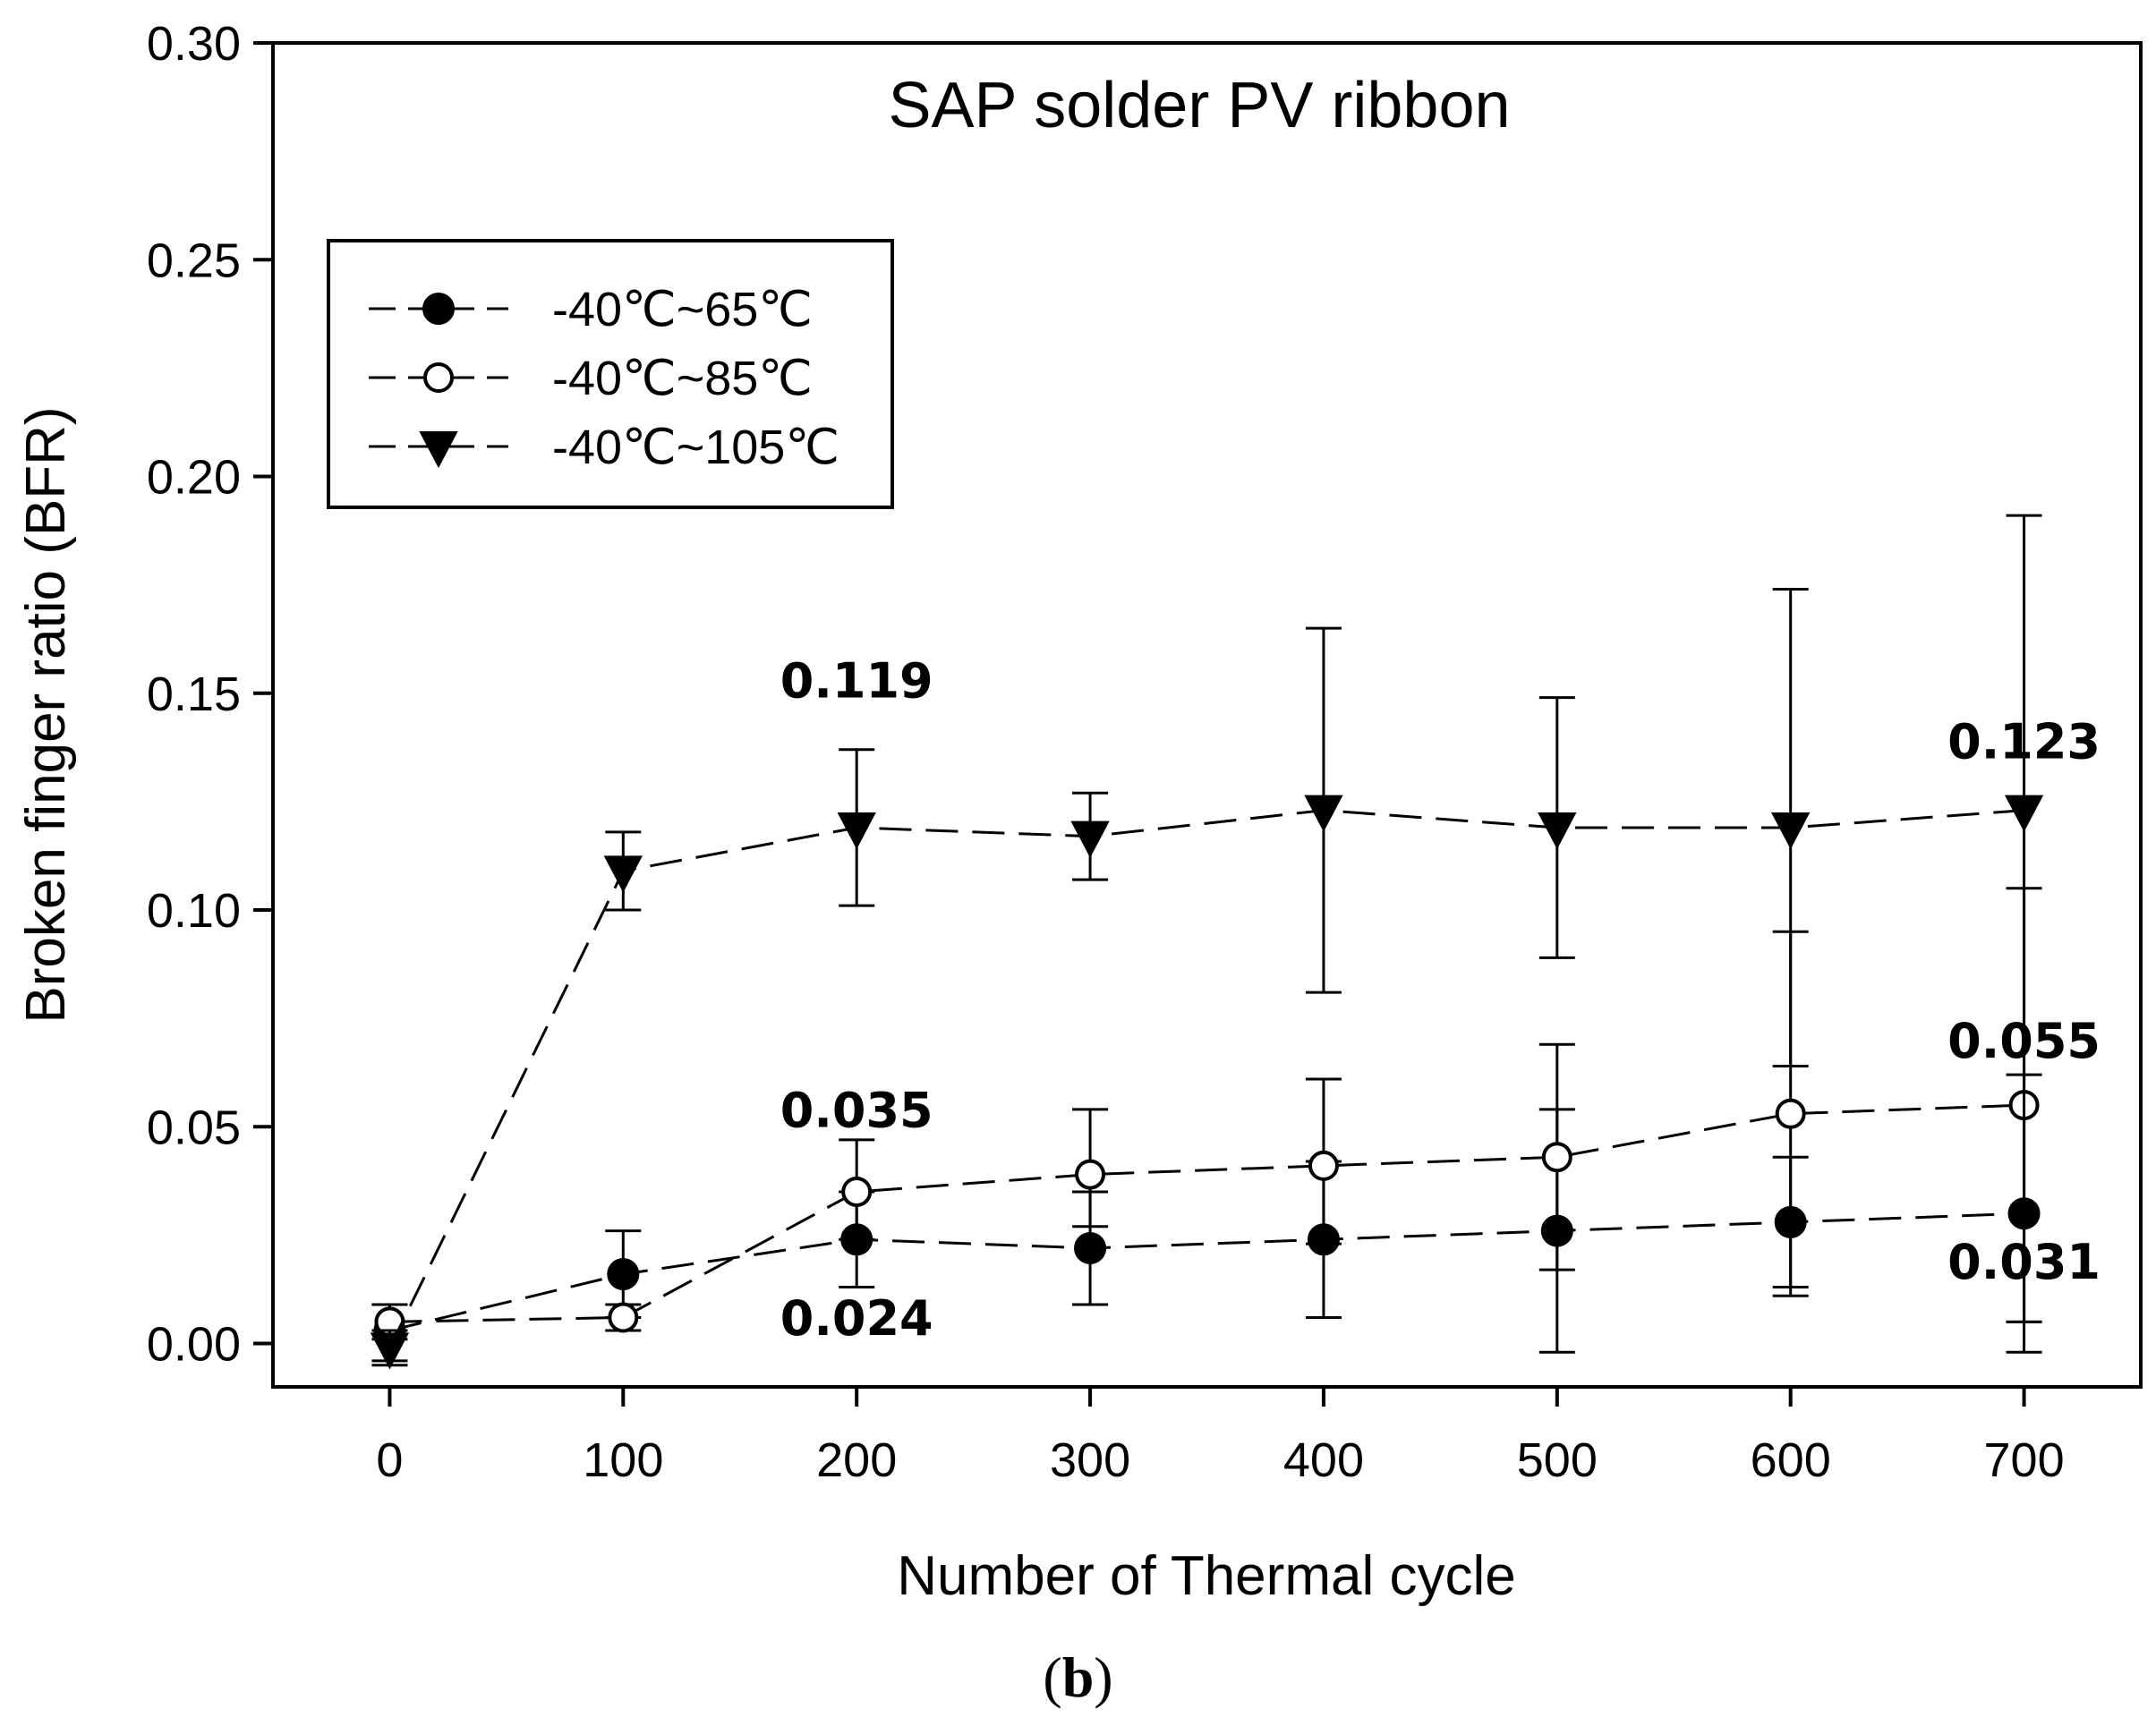 The width and height of the screenshot is (2156, 1726). Describe the element at coordinates (2024, 1041) in the screenshot. I see `value-annotation: 0.055` at that location.